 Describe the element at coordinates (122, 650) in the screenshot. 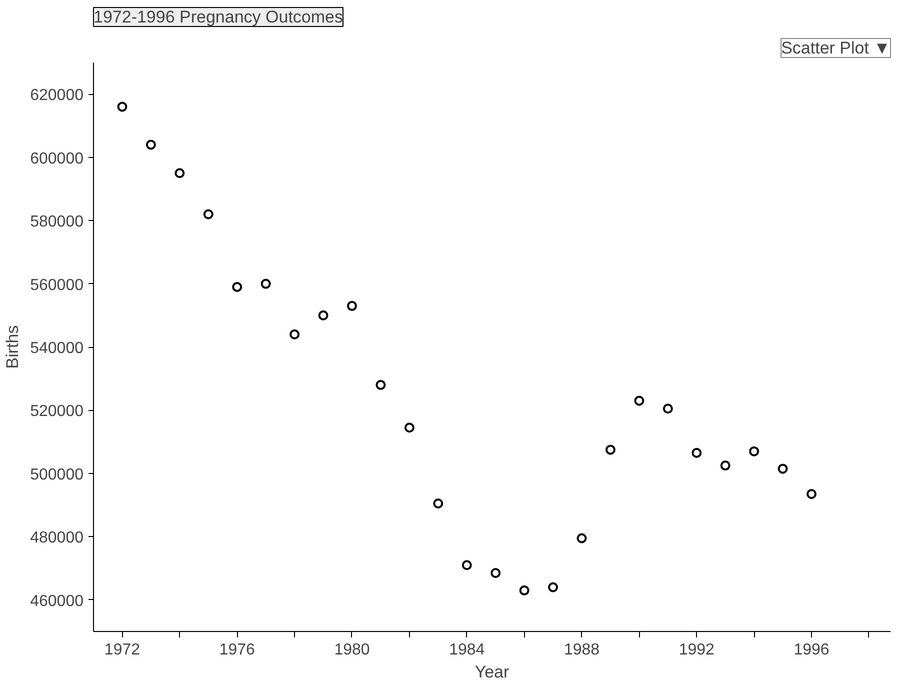

I see `x-tick-label: 1972` at that location.